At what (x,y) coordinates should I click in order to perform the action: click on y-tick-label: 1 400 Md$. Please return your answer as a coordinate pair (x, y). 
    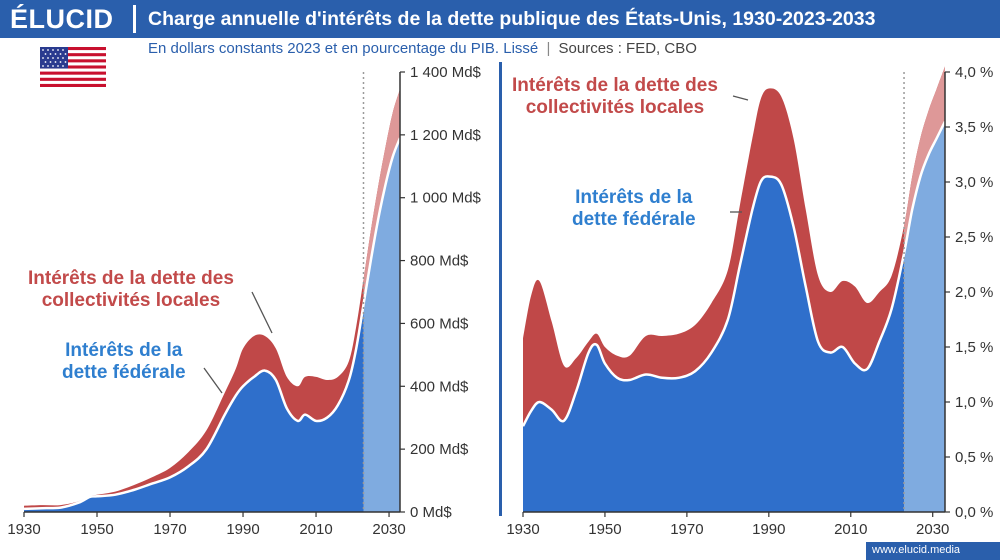
    Looking at the image, I should click on (446, 72).